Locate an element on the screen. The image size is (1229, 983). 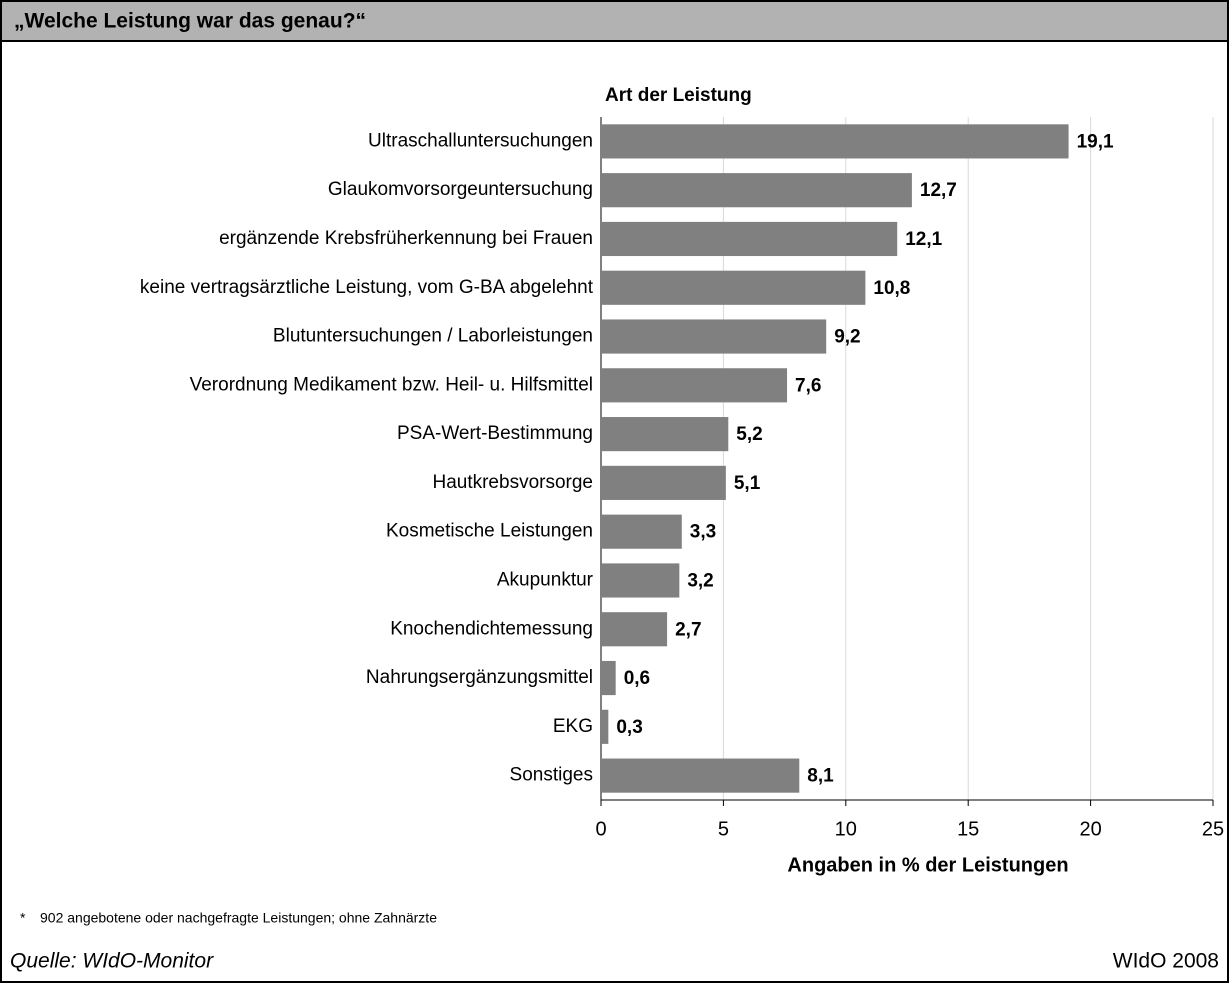
value-label: 0,6 is located at coordinates (637, 678).